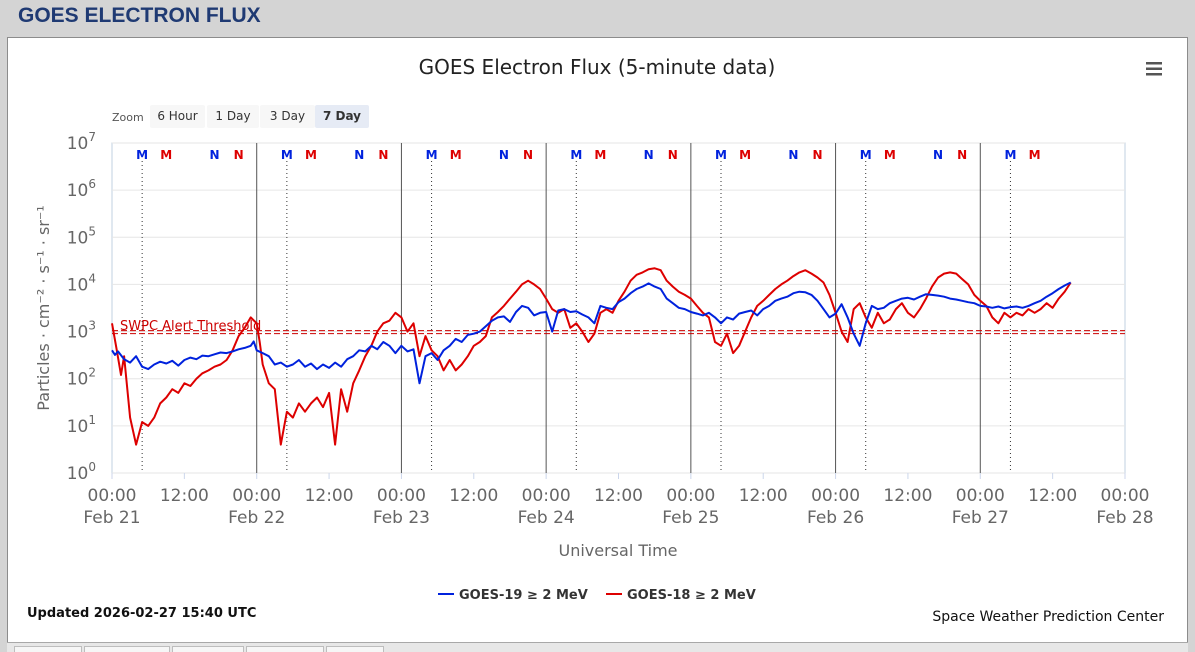 Image resolution: width=1195 pixels, height=652 pixels. I want to click on zoom-button-label: 3 Day, so click(287, 116).